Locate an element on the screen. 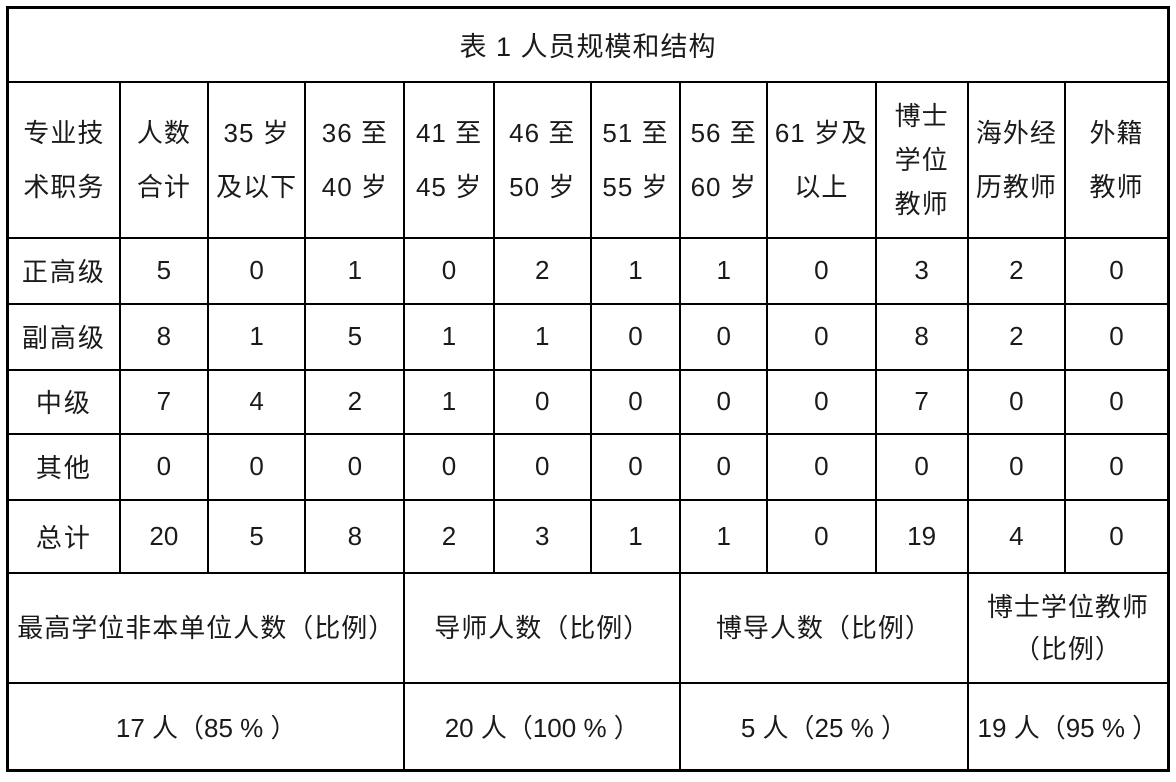  table-row: 正高级 5 0 1 0 2 1 1 0 3 2 0 is located at coordinates (588, 270).